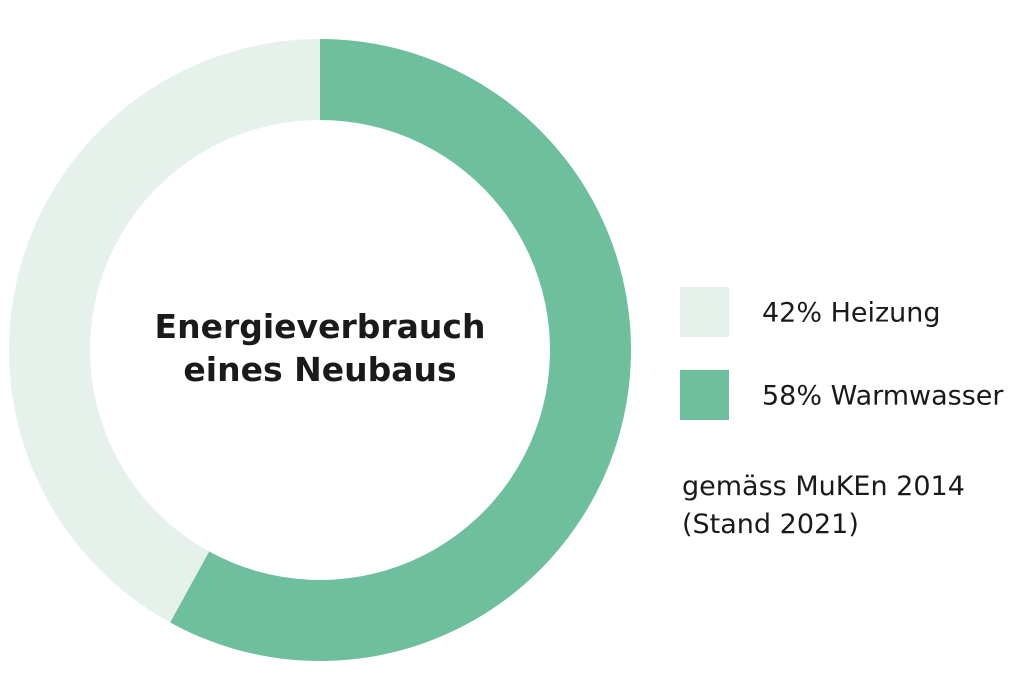 Image resolution: width=1035 pixels, height=686 pixels. I want to click on legend-label: 58% Warmwasser, so click(883, 396).